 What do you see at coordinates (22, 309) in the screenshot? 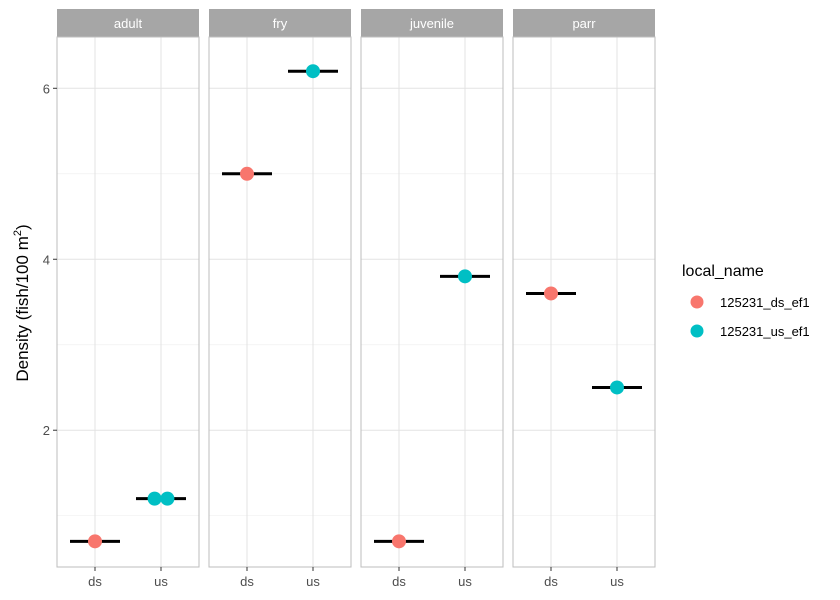
I see `y-axis-title-main: Density (fish/100 m` at bounding box center [22, 309].